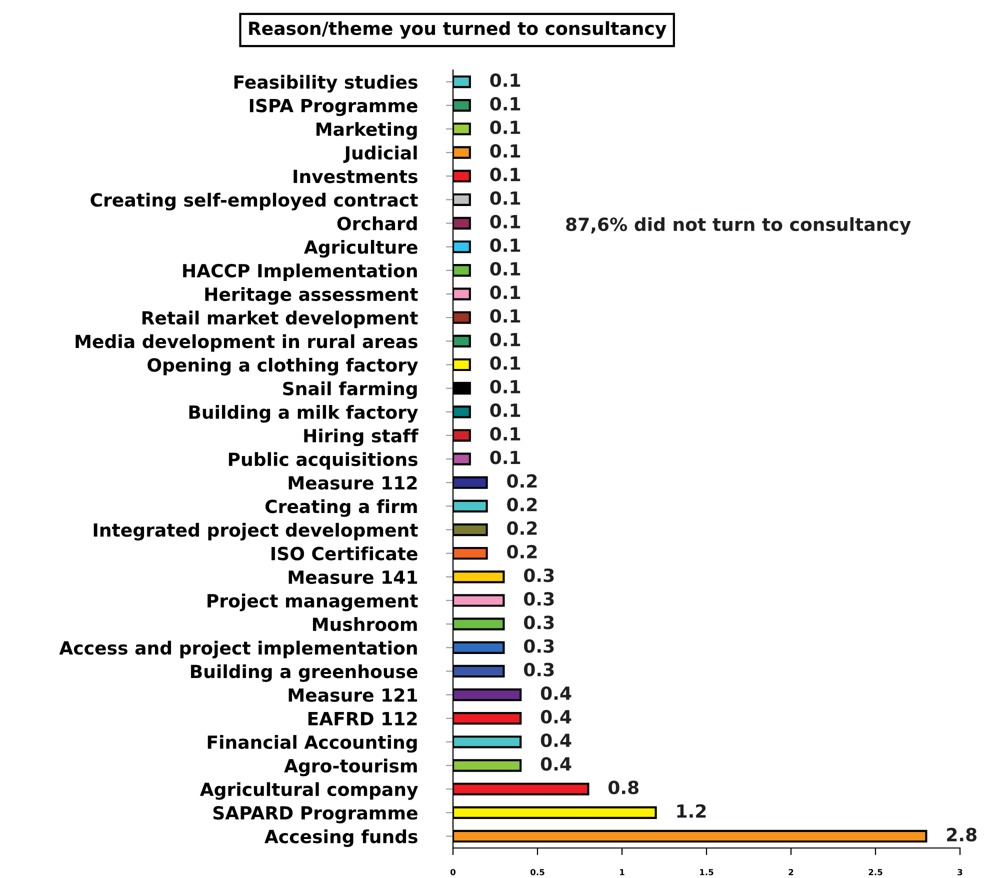  Describe the element at coordinates (315, 815) in the screenshot. I see `y-tick-label: SAPARD Programme` at that location.